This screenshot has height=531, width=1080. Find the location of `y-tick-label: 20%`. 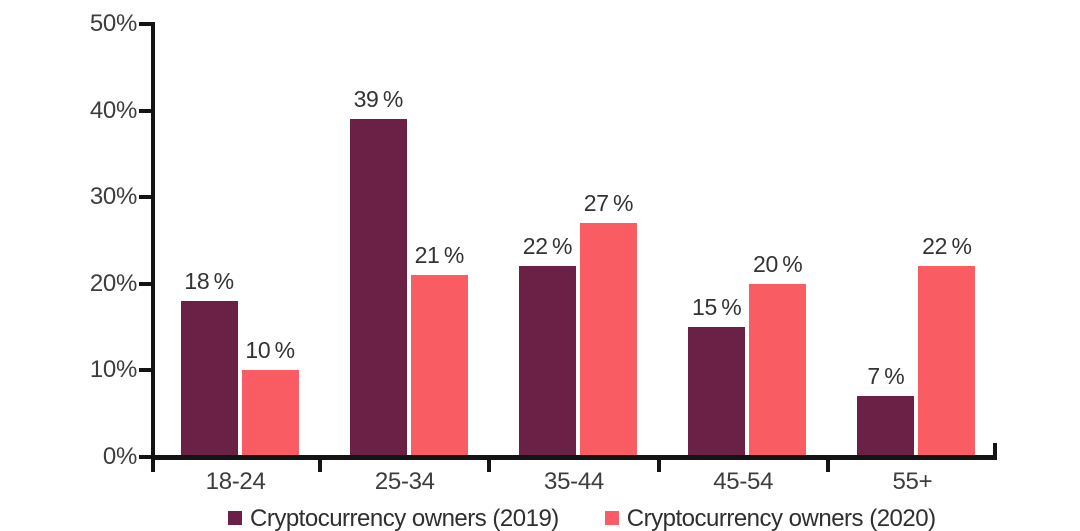

y-tick-label: 20% is located at coordinates (113, 283).